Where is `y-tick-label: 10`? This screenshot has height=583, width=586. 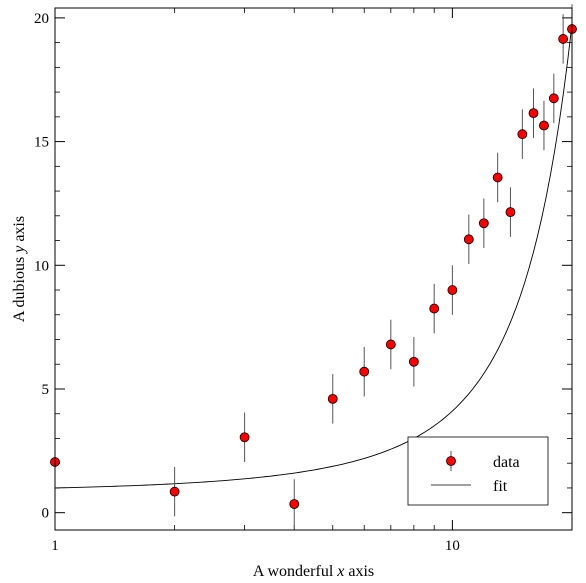 y-tick-label: 10 is located at coordinates (41, 266).